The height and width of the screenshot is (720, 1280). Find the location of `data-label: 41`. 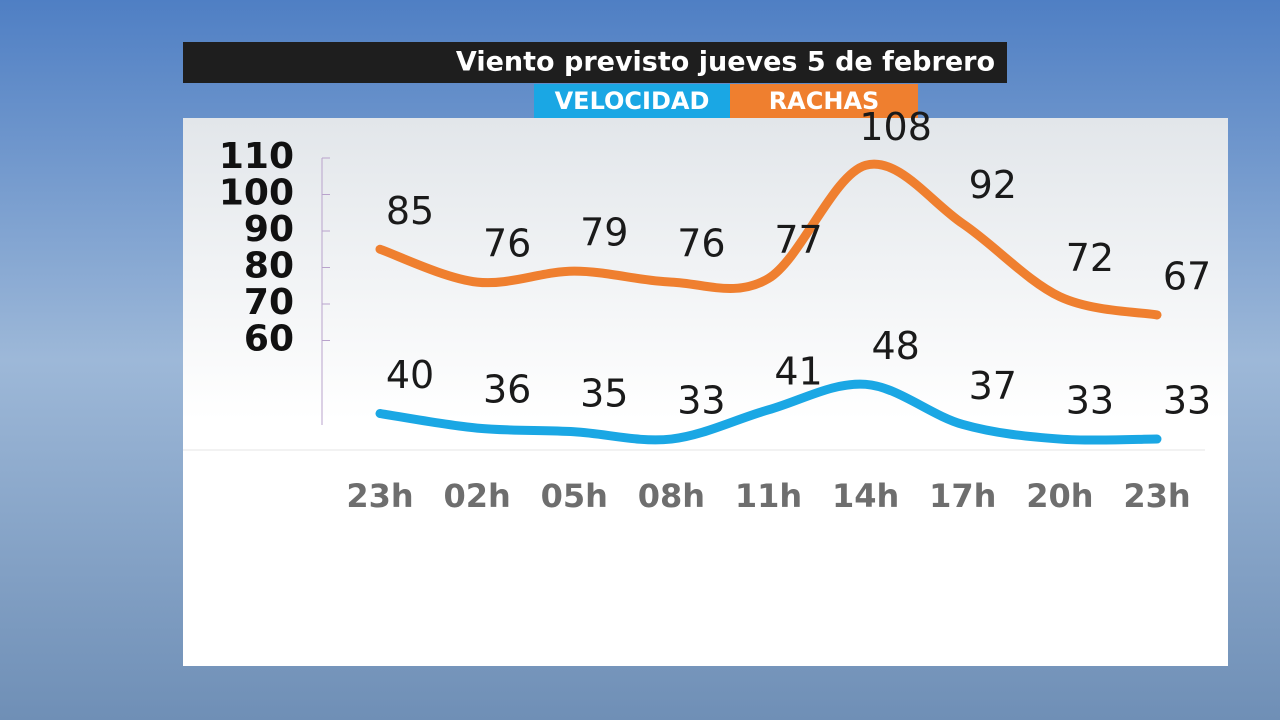

data-label: 41 is located at coordinates (798, 371).